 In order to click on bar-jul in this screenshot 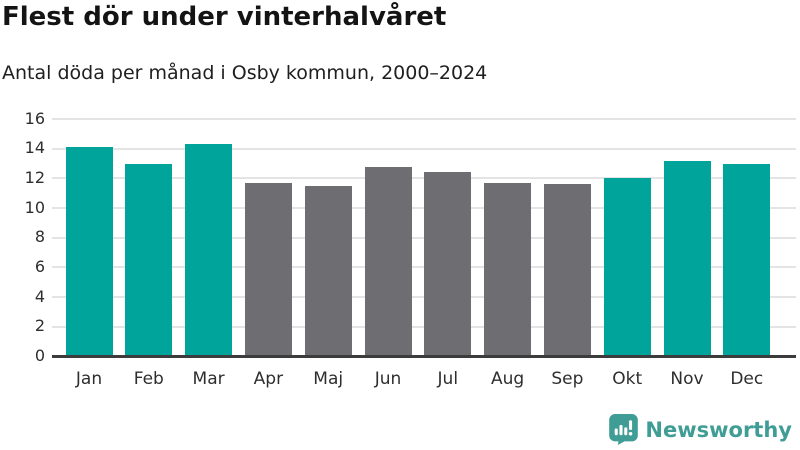, I will do `click(448, 264)`.